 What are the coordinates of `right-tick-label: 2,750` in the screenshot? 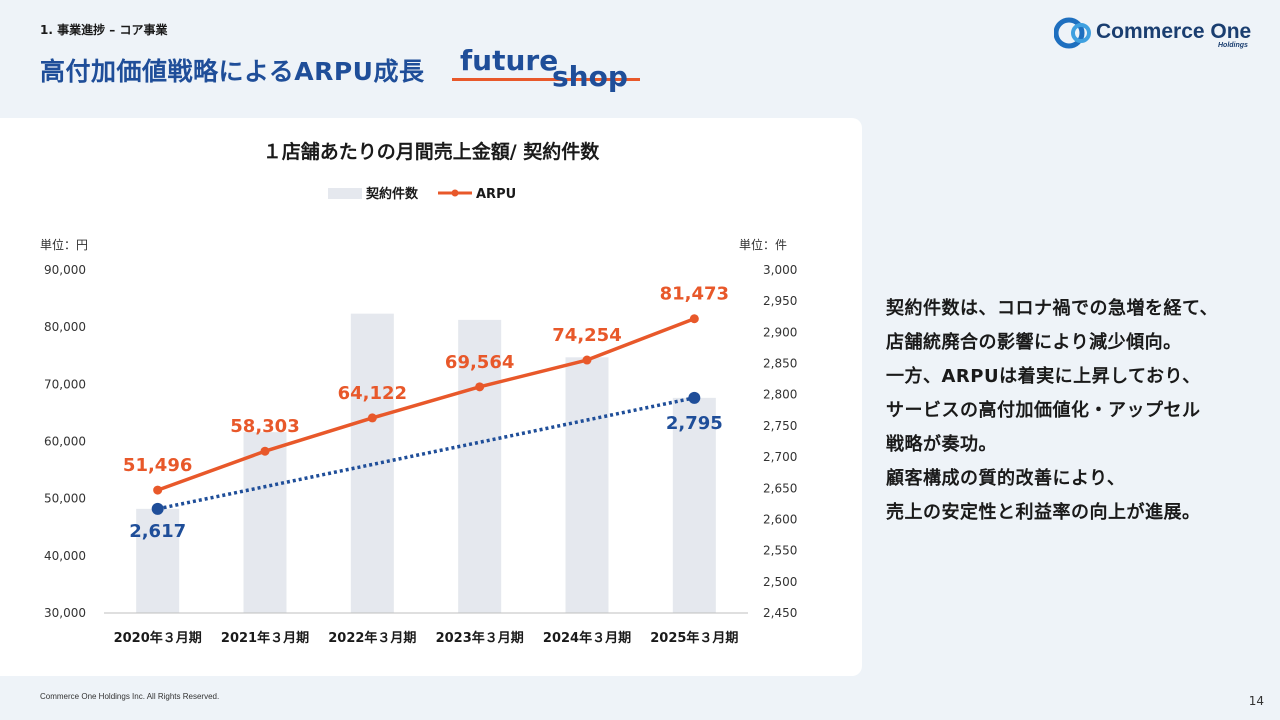 It's located at (780, 426).